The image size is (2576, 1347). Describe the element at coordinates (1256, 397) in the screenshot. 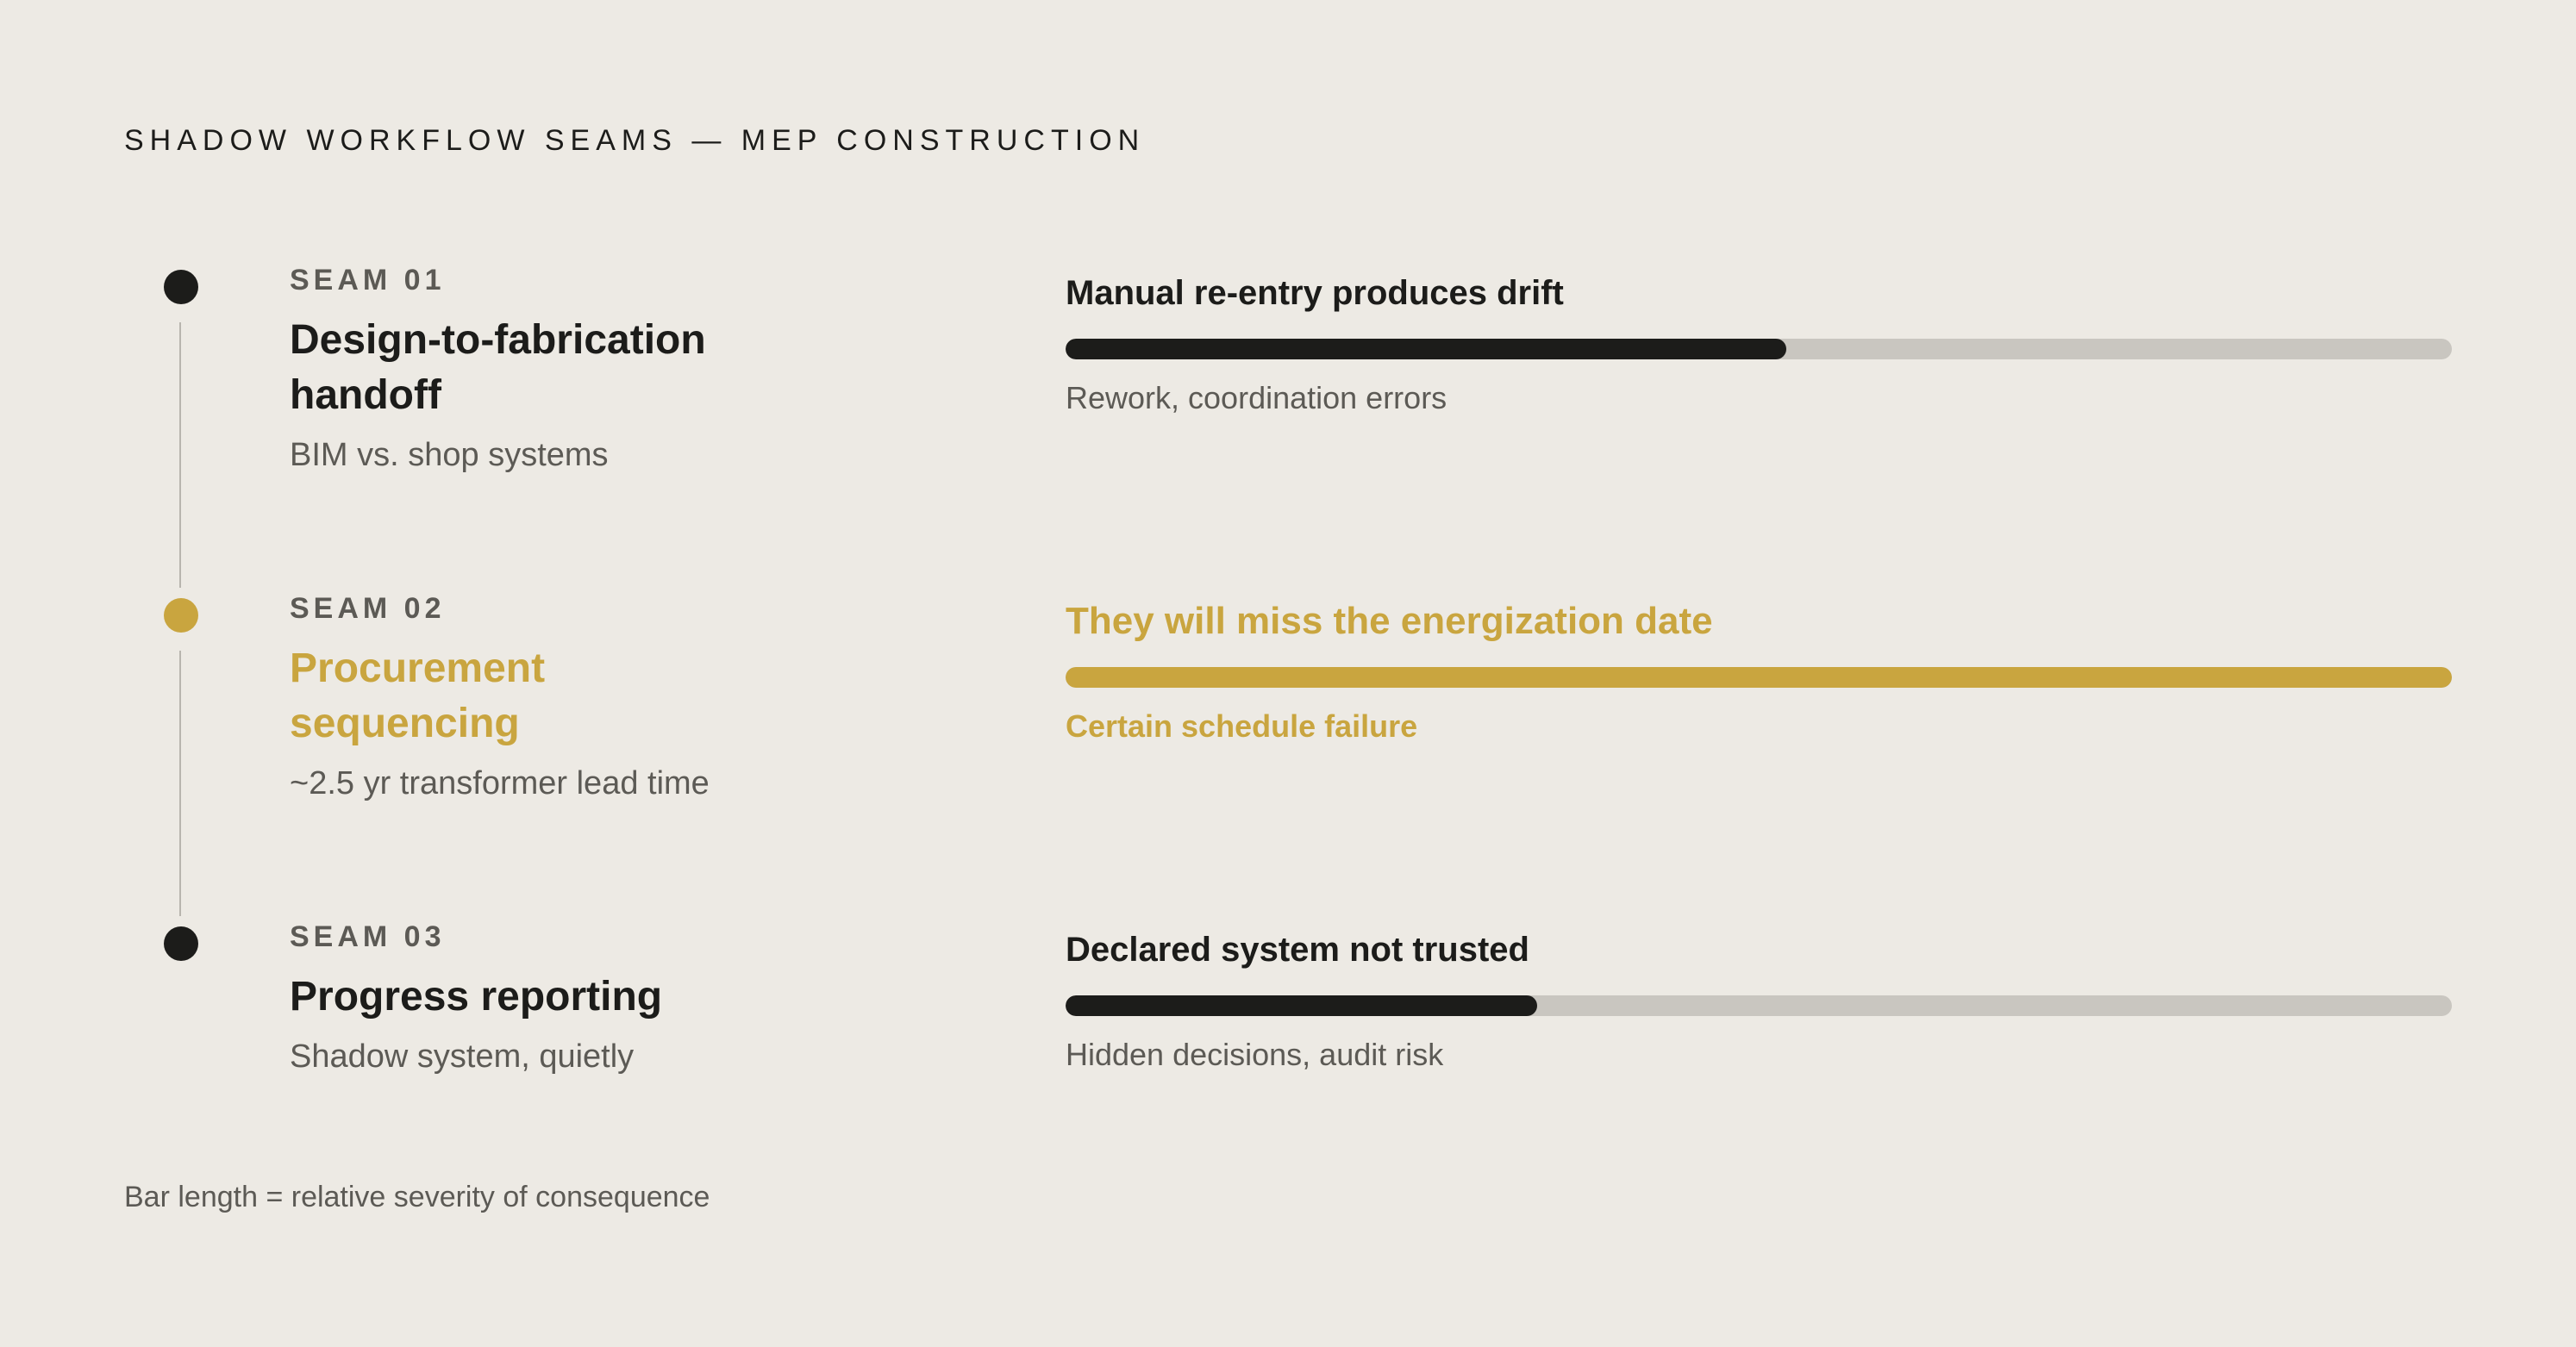

I see `consequence-impact: Rework, coordination errors` at that location.